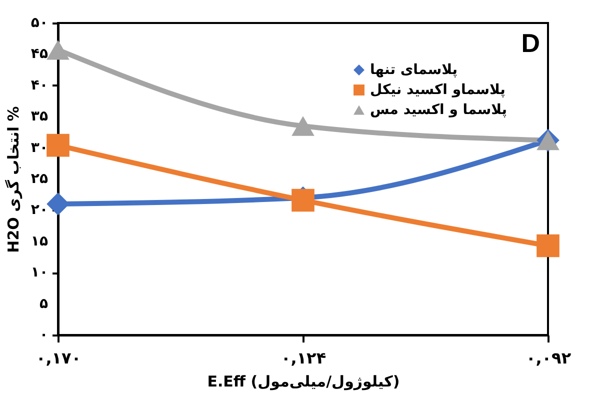 The height and width of the screenshot is (408, 602). I want to click on y-tick-label: ۲۰, so click(39, 210).